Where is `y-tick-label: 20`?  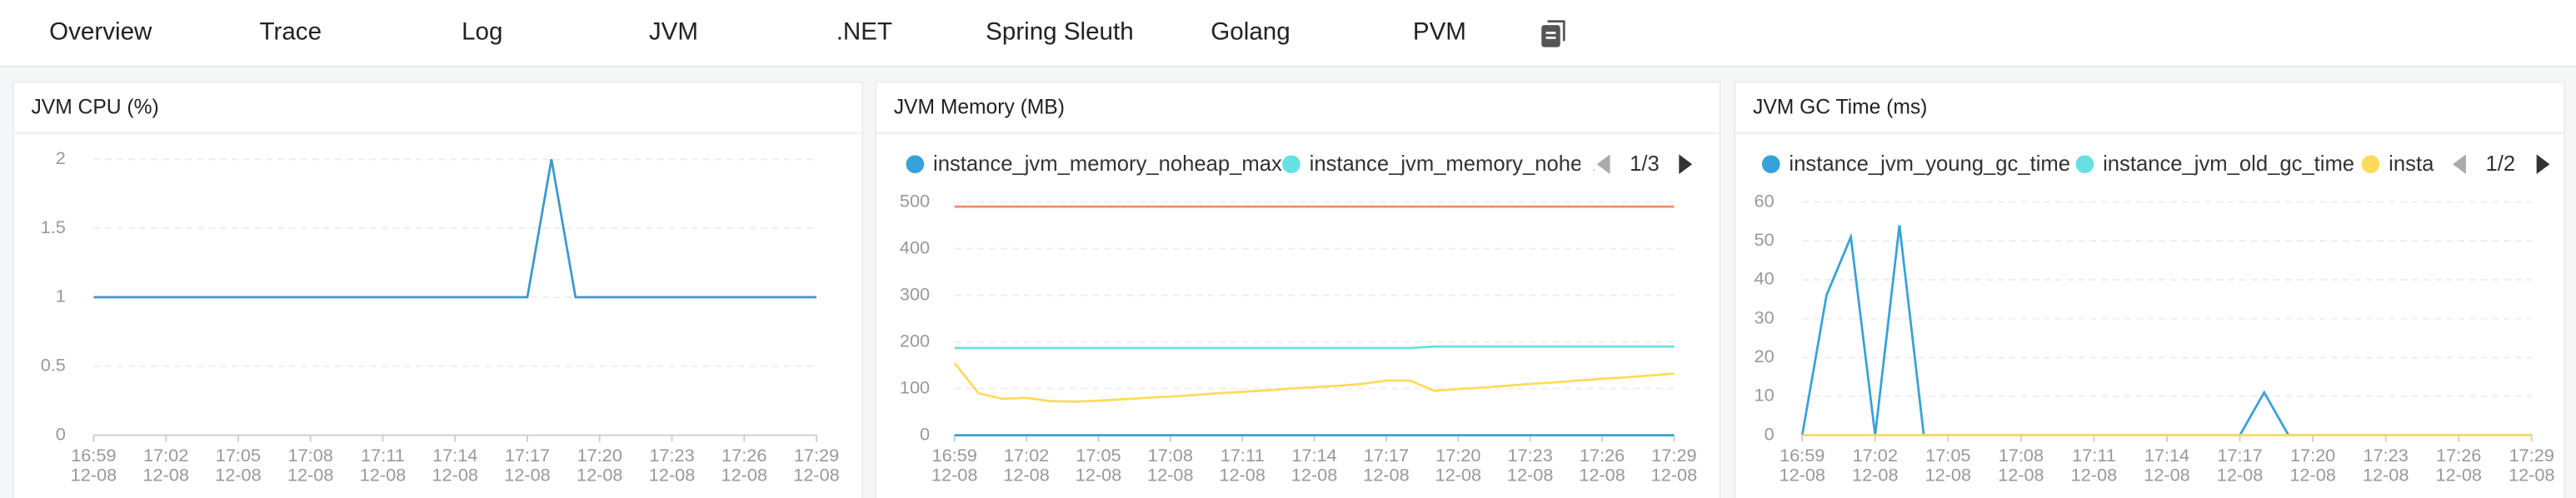 y-tick-label: 20 is located at coordinates (1765, 356).